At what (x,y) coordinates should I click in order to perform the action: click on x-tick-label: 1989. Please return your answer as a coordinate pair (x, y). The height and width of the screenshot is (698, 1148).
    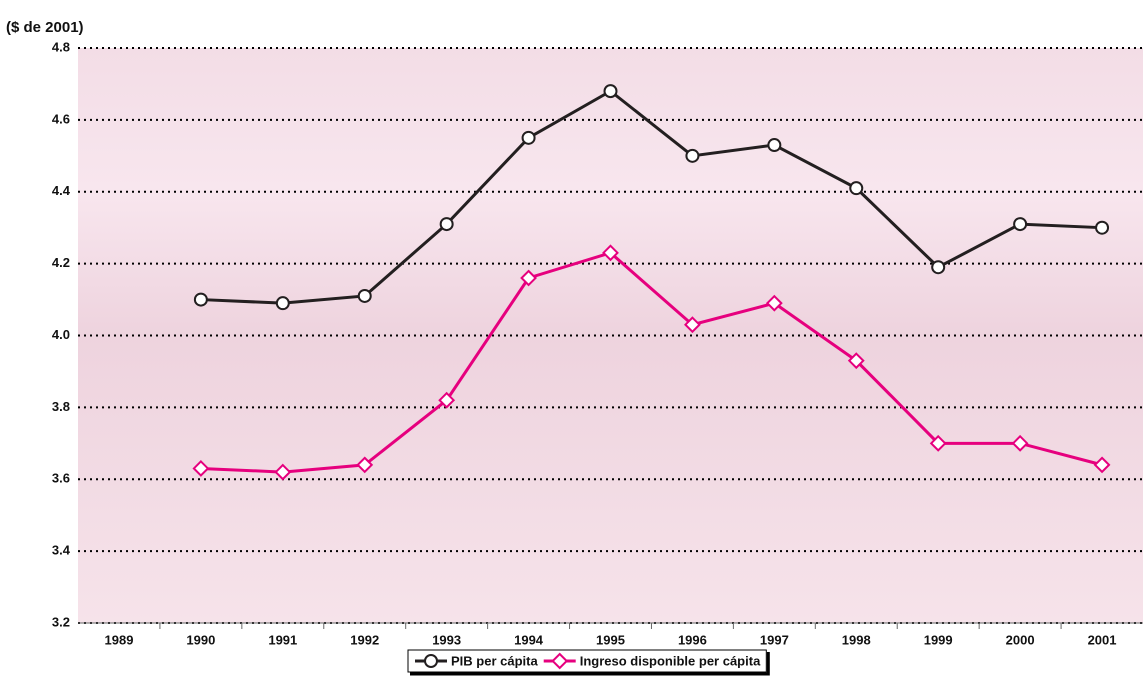
    Looking at the image, I should click on (119, 639).